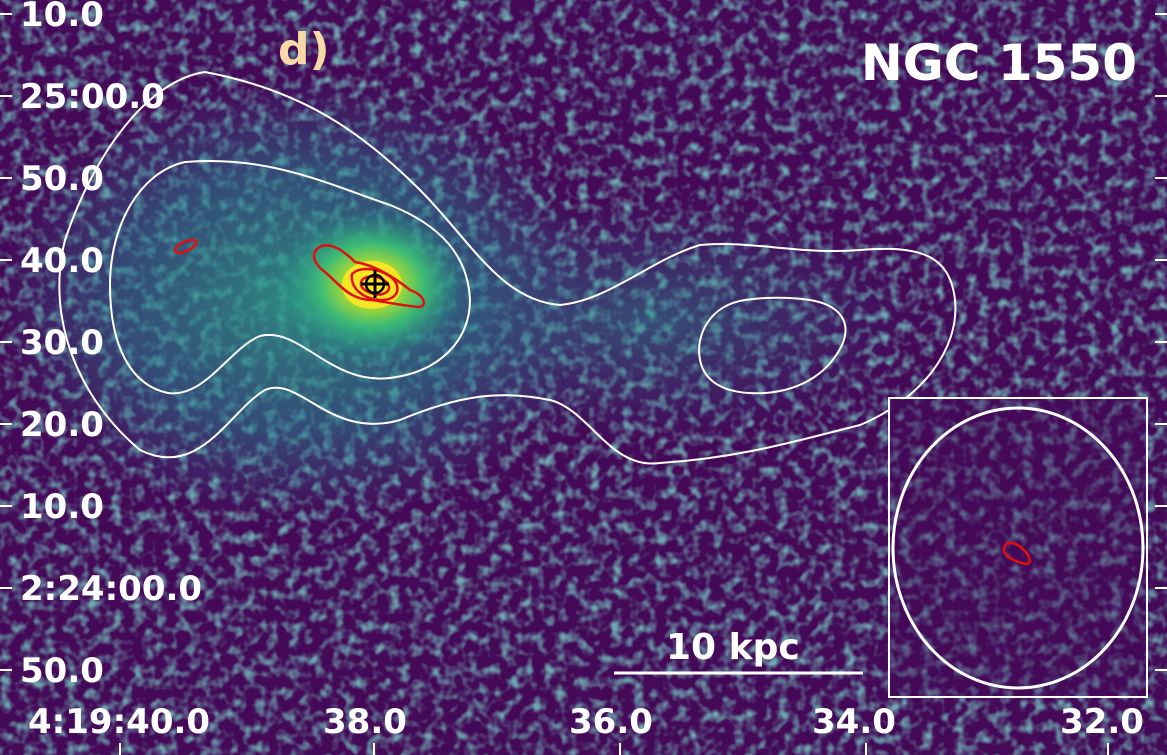 The height and width of the screenshot is (755, 1167). I want to click on inset-white-ellipse, so click(1018, 548).